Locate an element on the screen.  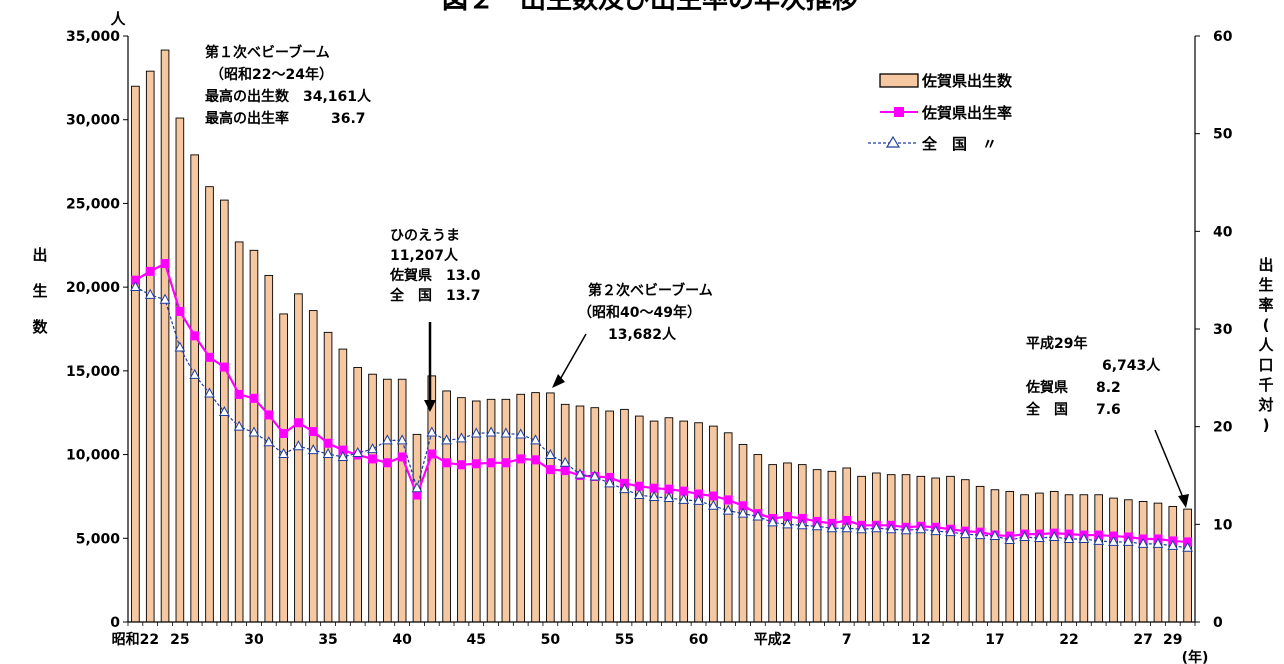
heisei29-line-4: 全 国 7.6 is located at coordinates (1073, 409).